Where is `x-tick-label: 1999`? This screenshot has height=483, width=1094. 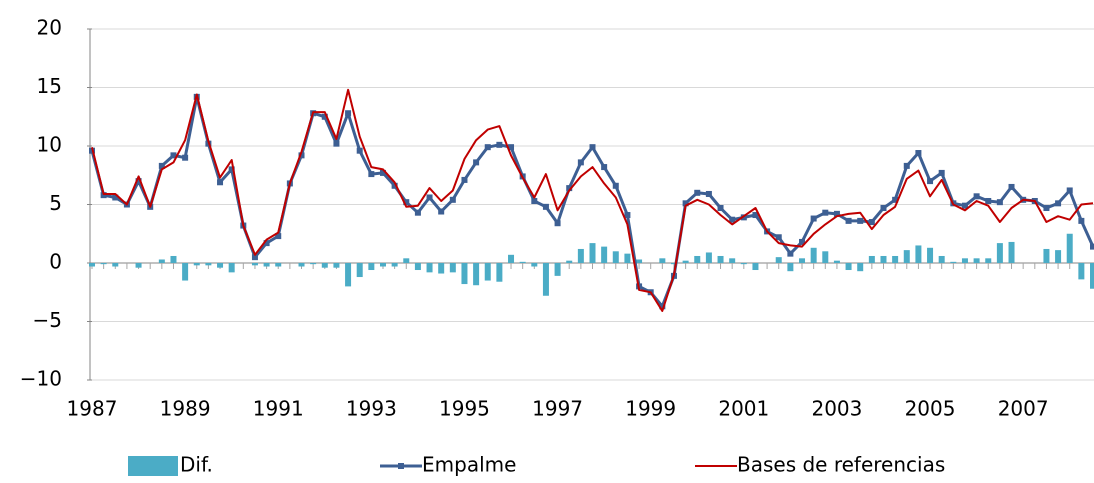
x-tick-label: 1999 is located at coordinates (650, 409).